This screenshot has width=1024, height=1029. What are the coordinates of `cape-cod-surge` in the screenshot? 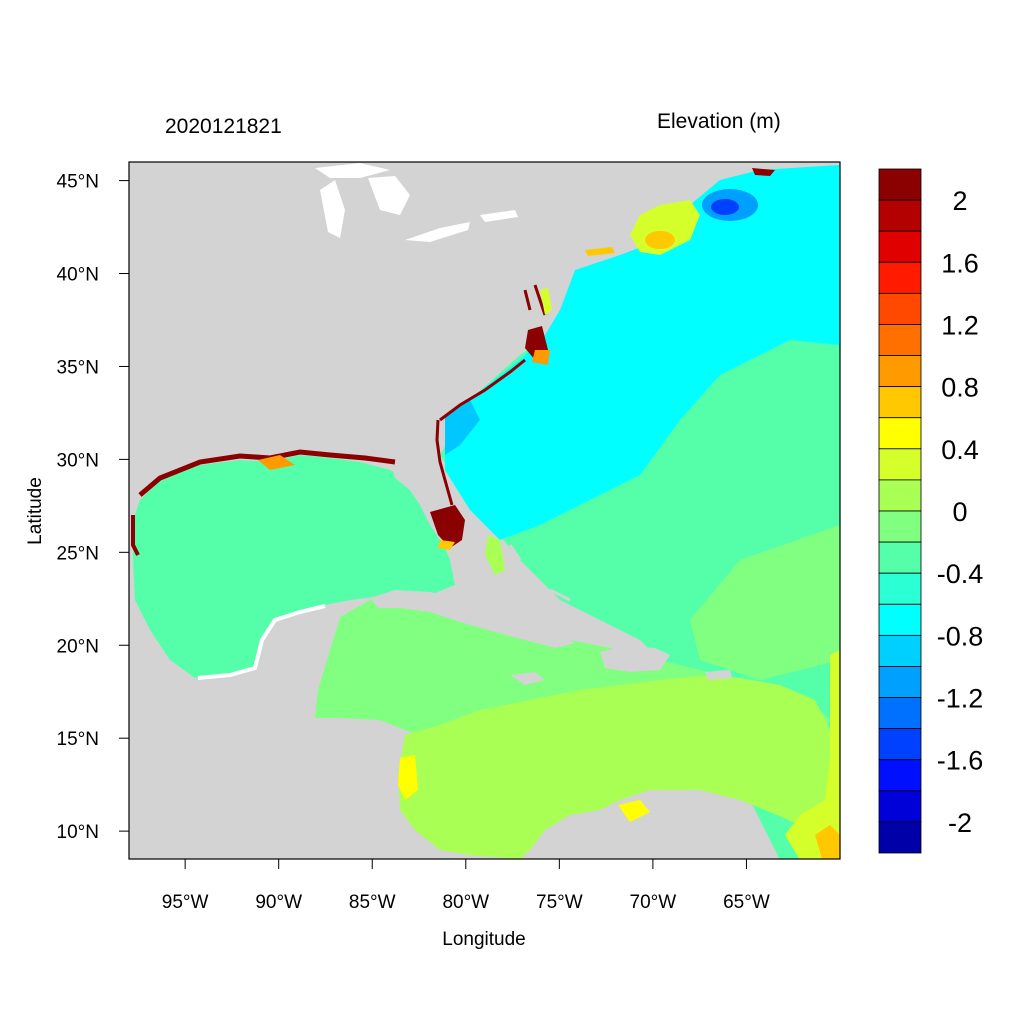 It's located at (660, 240).